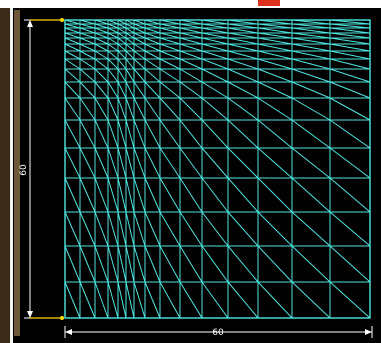  I want to click on horizontal-dimension-label: 60, so click(218, 333).